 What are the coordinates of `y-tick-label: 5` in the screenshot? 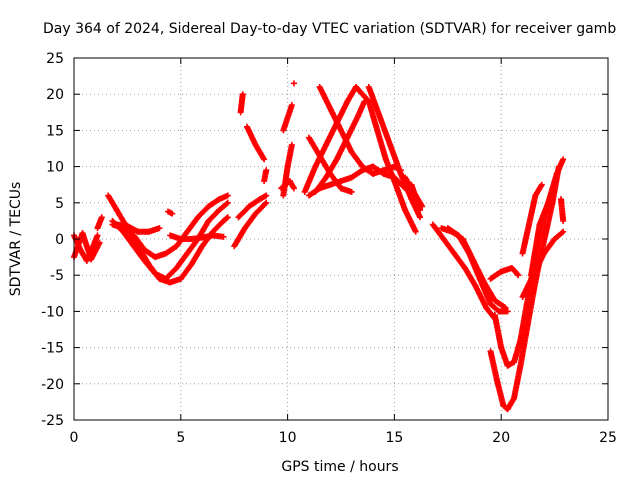 It's located at (59, 204).